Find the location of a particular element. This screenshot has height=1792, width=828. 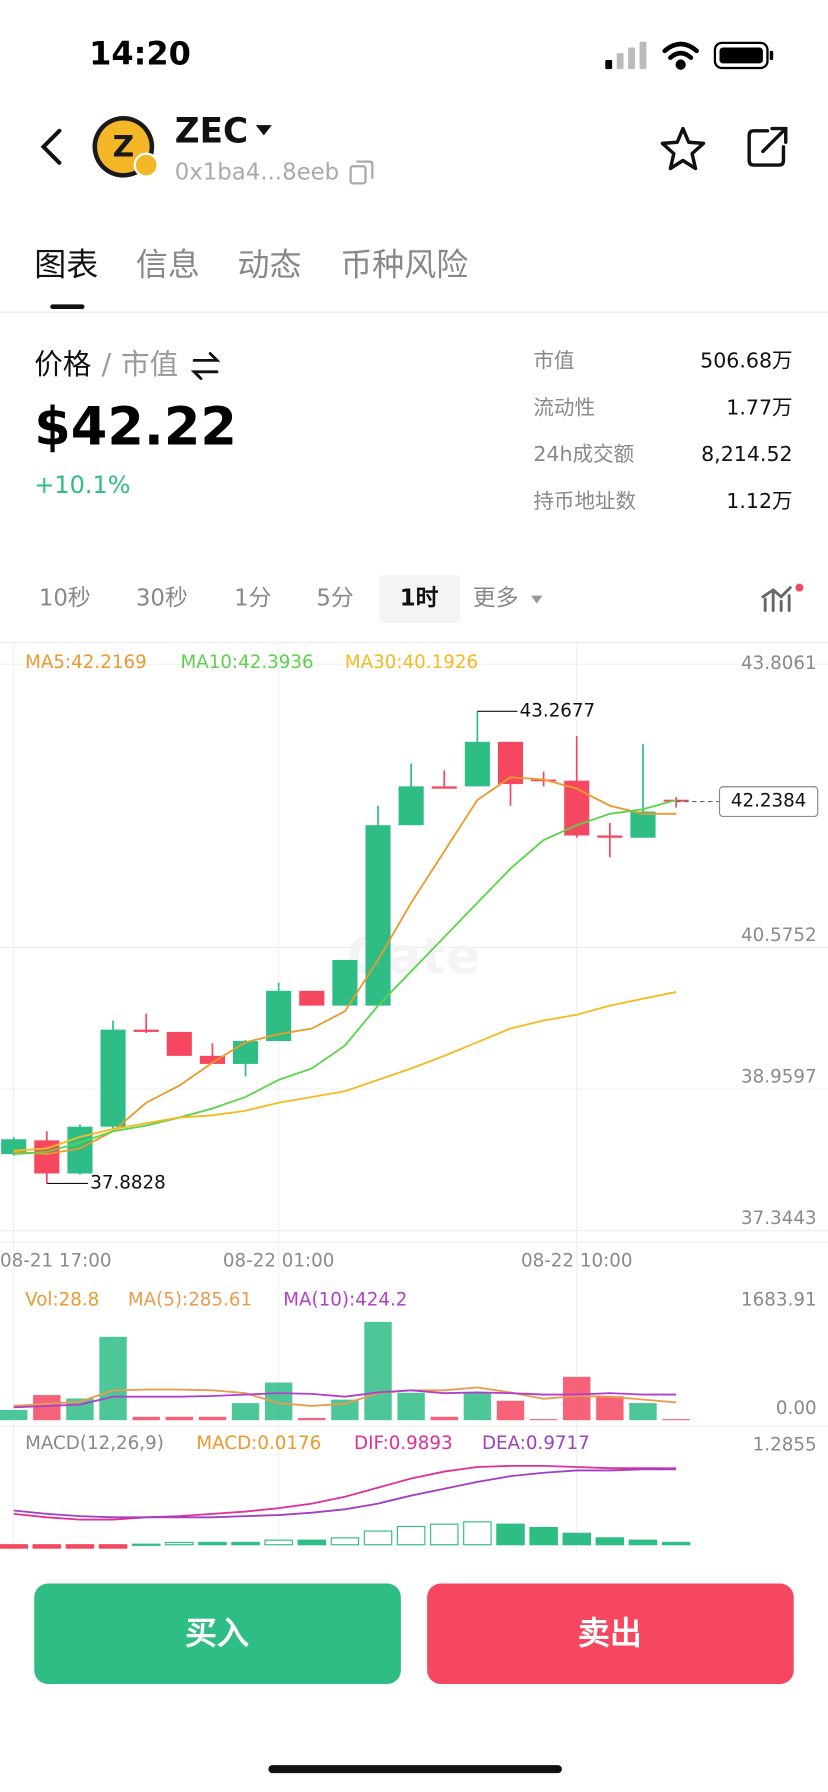

timeframe: 1分 is located at coordinates (252, 599).